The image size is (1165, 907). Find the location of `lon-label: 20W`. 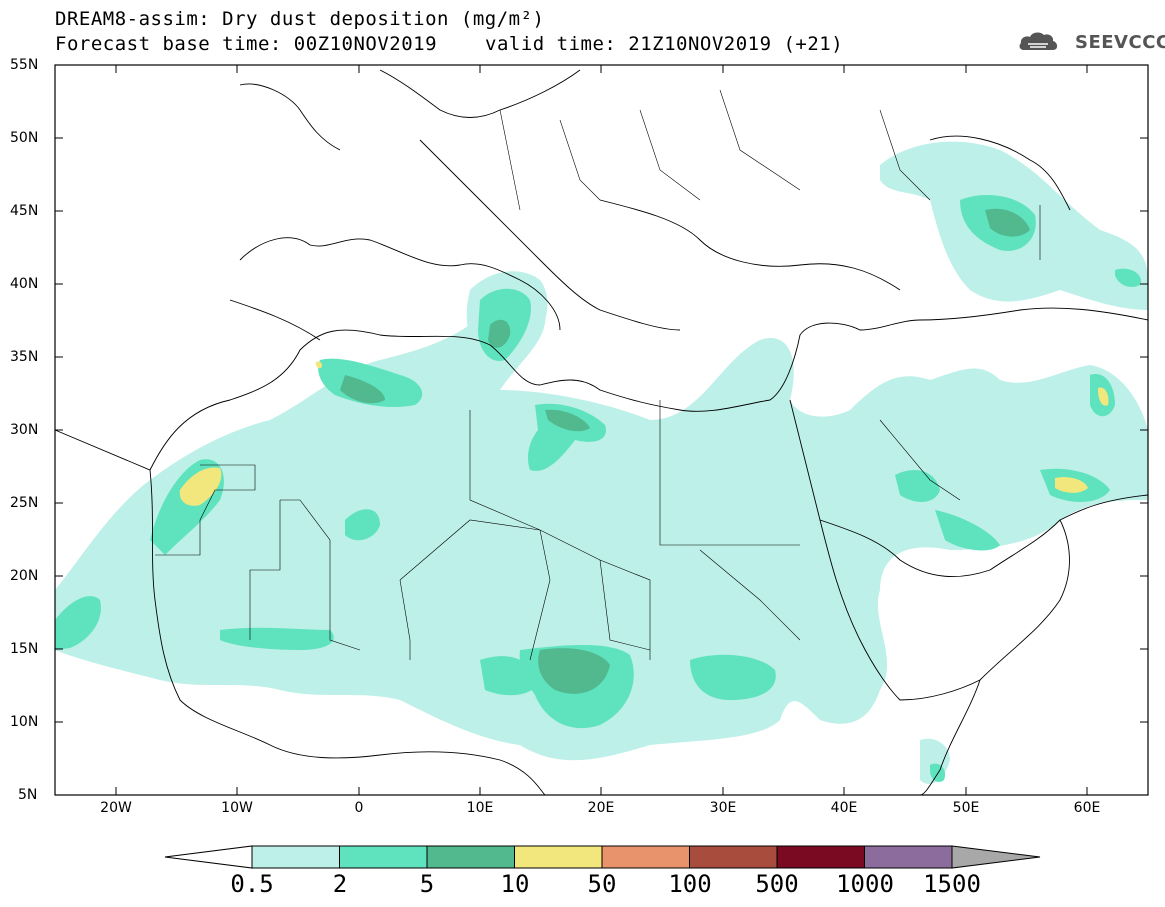

lon-label: 20W is located at coordinates (116, 808).